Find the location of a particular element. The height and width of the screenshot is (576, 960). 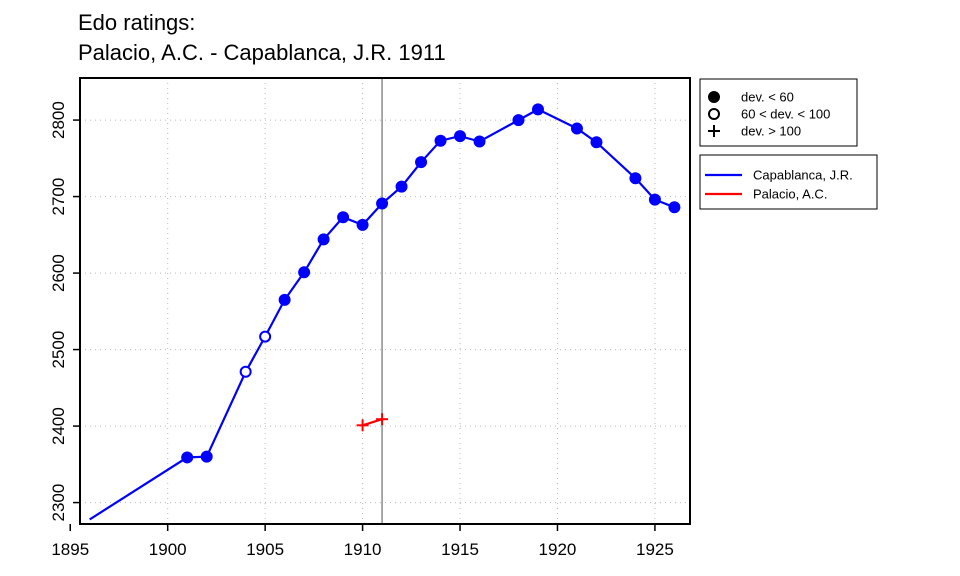

y-tick-label: 2500 is located at coordinates (58, 350).